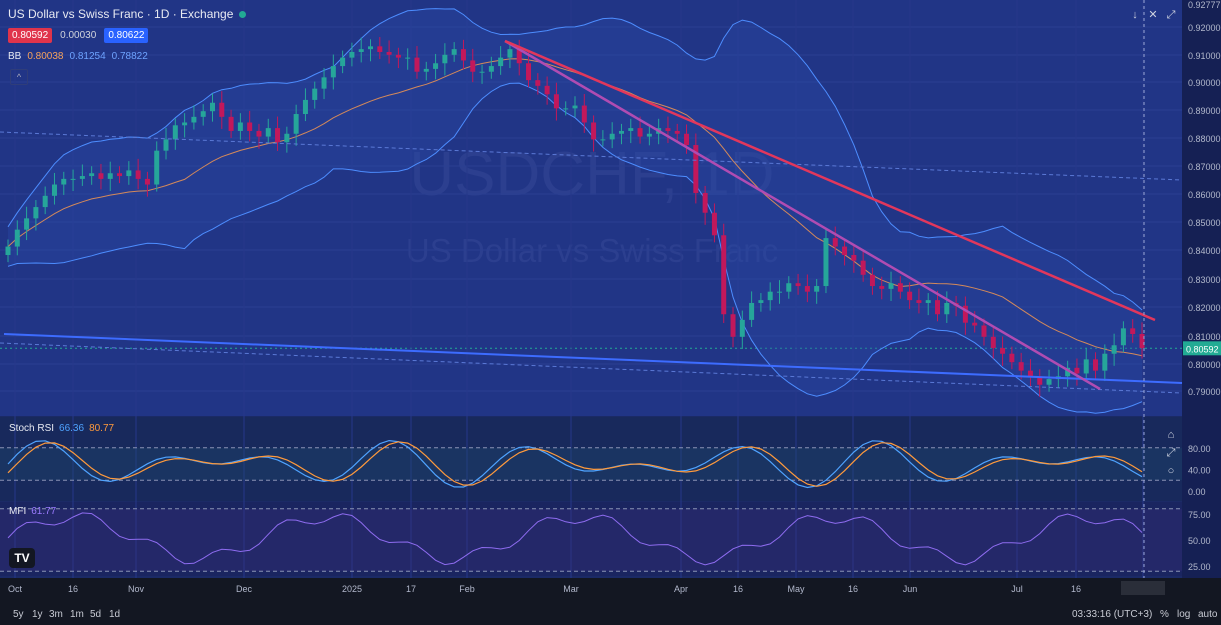 This screenshot has height=625, width=1221. I want to click on range-5y: 5y, so click(18, 614).